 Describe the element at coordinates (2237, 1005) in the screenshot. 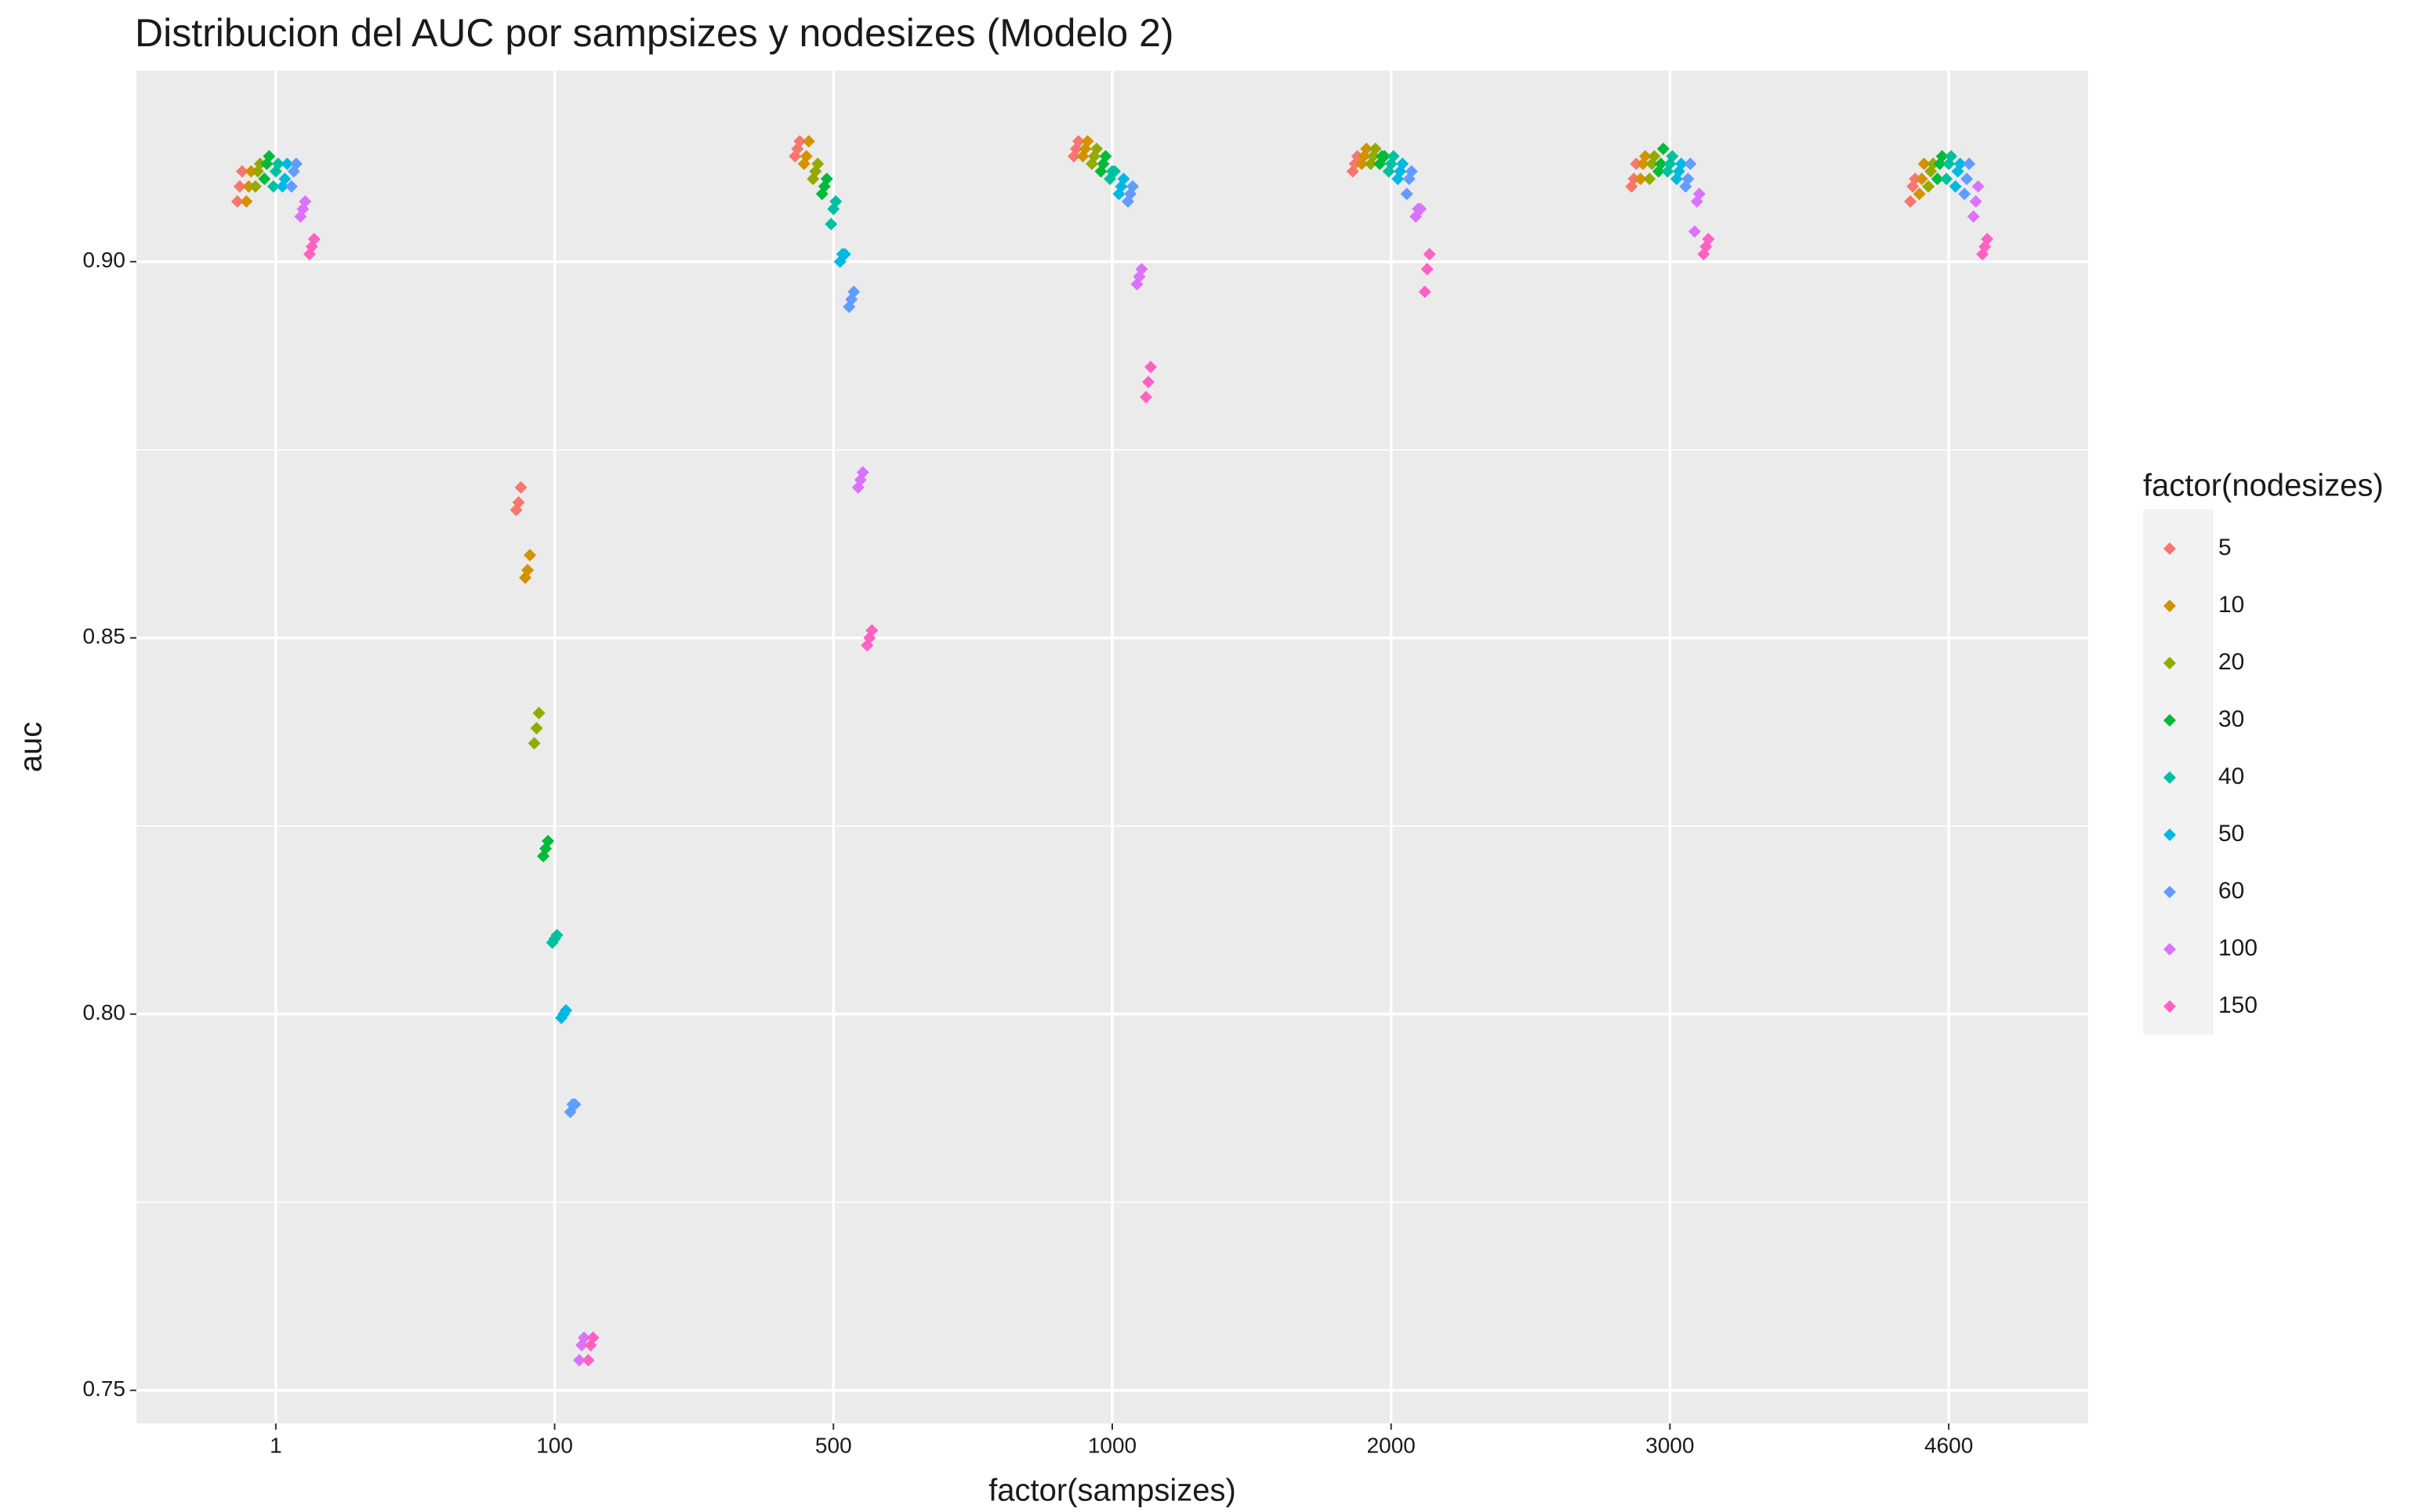

I see `legend-label: 150` at that location.